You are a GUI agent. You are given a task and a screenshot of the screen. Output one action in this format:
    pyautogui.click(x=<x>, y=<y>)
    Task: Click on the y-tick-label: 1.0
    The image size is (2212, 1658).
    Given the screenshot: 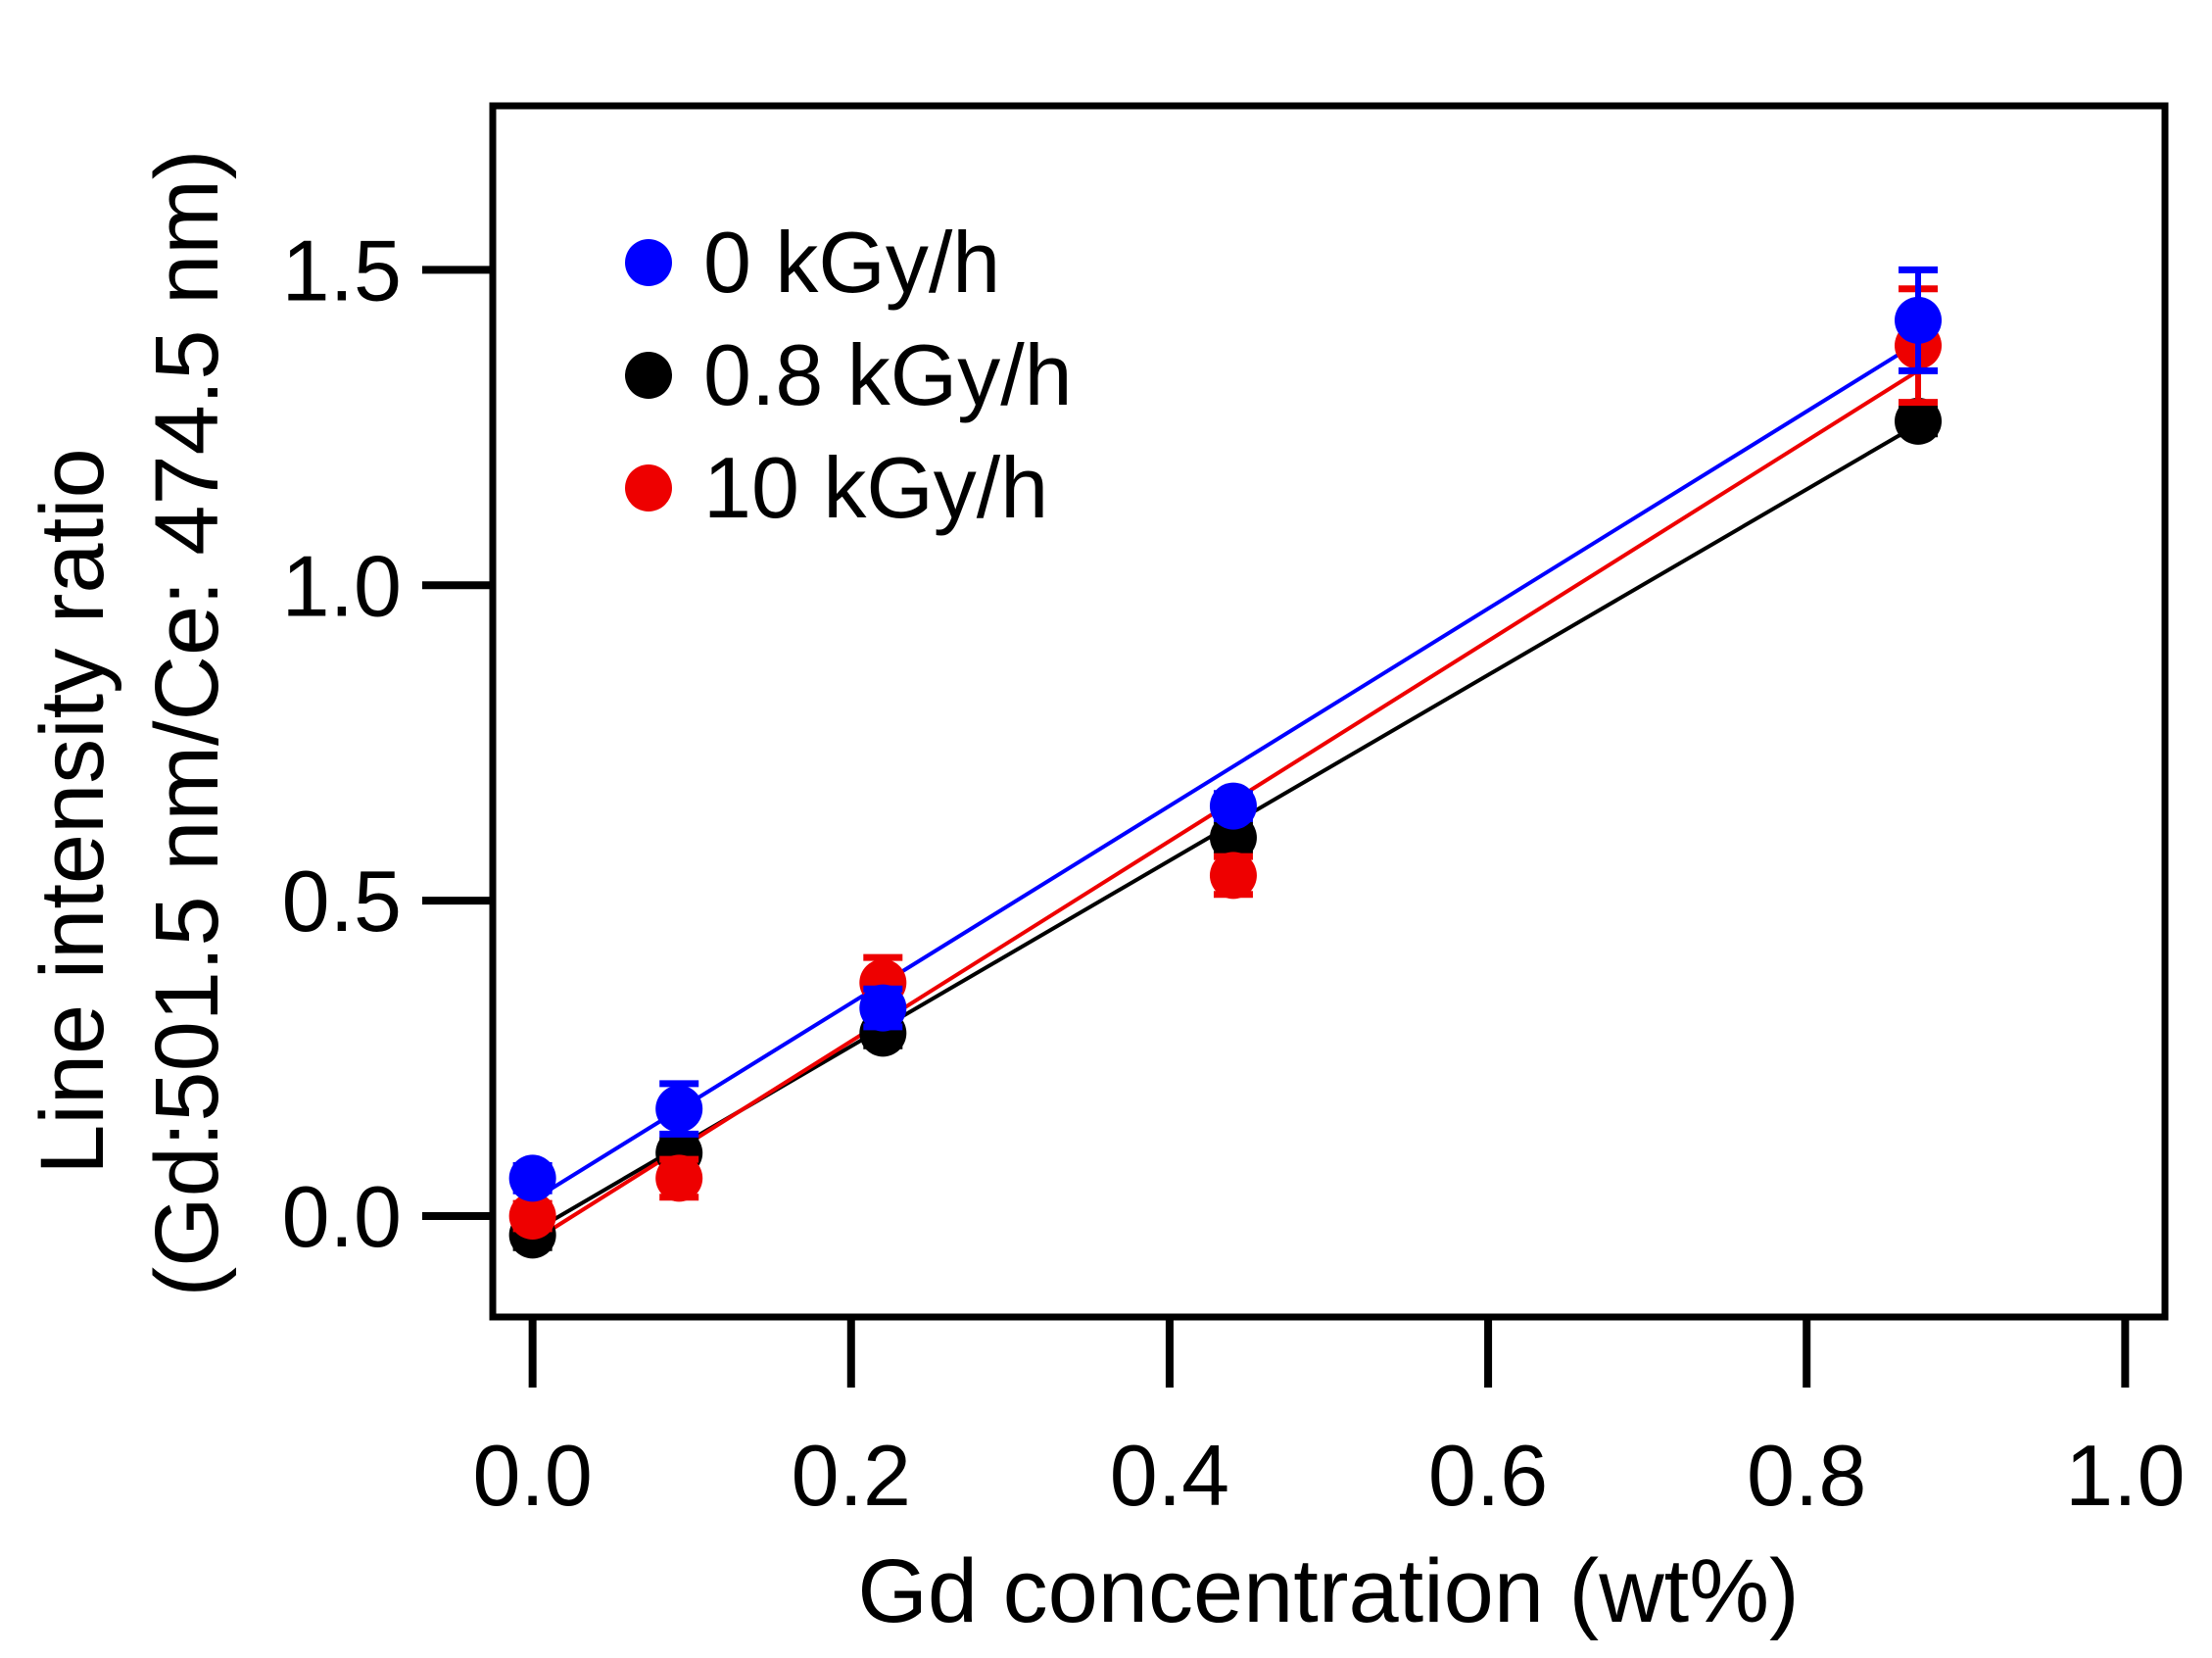 What is the action you would take?
    pyautogui.click(x=342, y=586)
    